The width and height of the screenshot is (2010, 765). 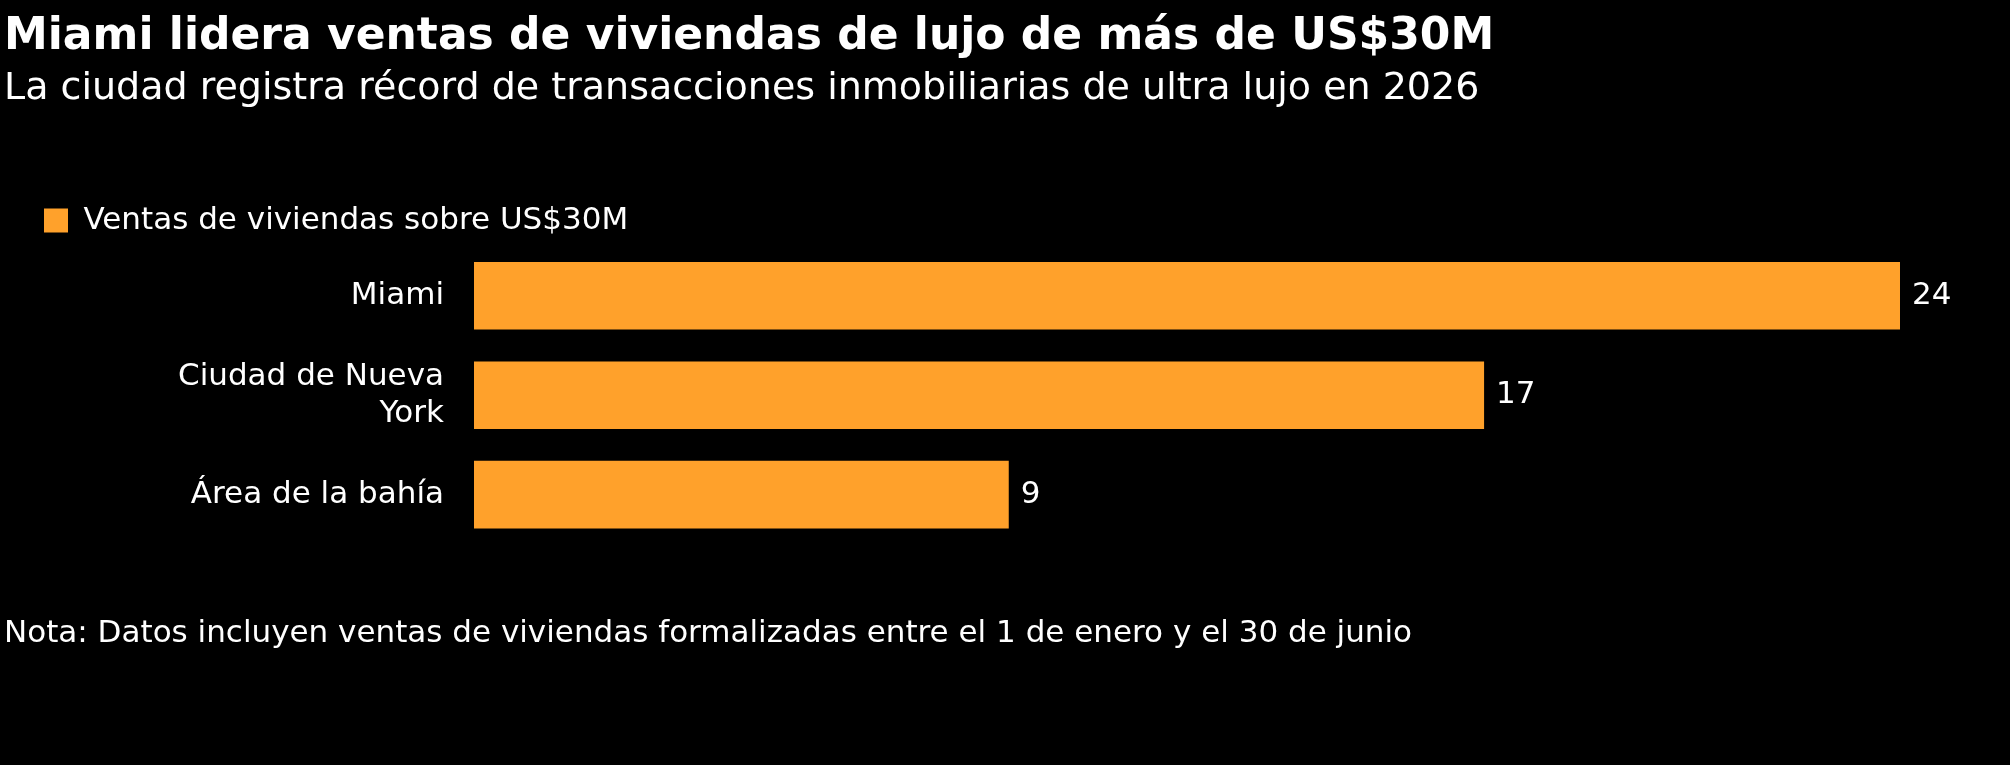 I want to click on y-tick-label: Miami, so click(x=397, y=292).